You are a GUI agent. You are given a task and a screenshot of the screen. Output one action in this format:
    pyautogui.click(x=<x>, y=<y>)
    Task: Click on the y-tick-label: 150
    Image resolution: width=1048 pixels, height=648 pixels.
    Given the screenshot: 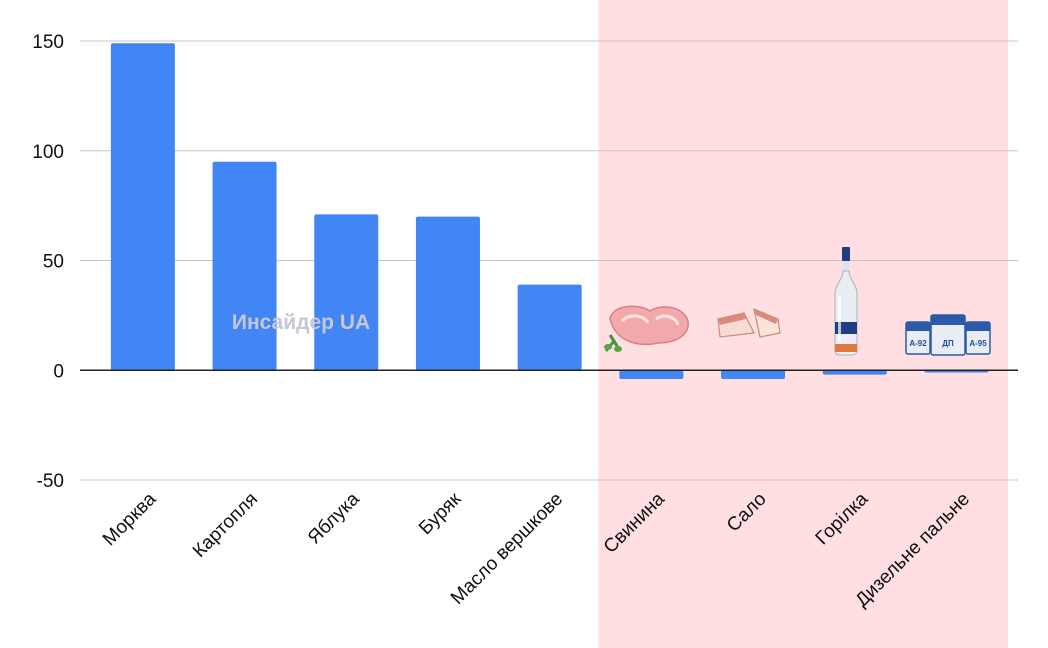 What is the action you would take?
    pyautogui.click(x=48, y=42)
    